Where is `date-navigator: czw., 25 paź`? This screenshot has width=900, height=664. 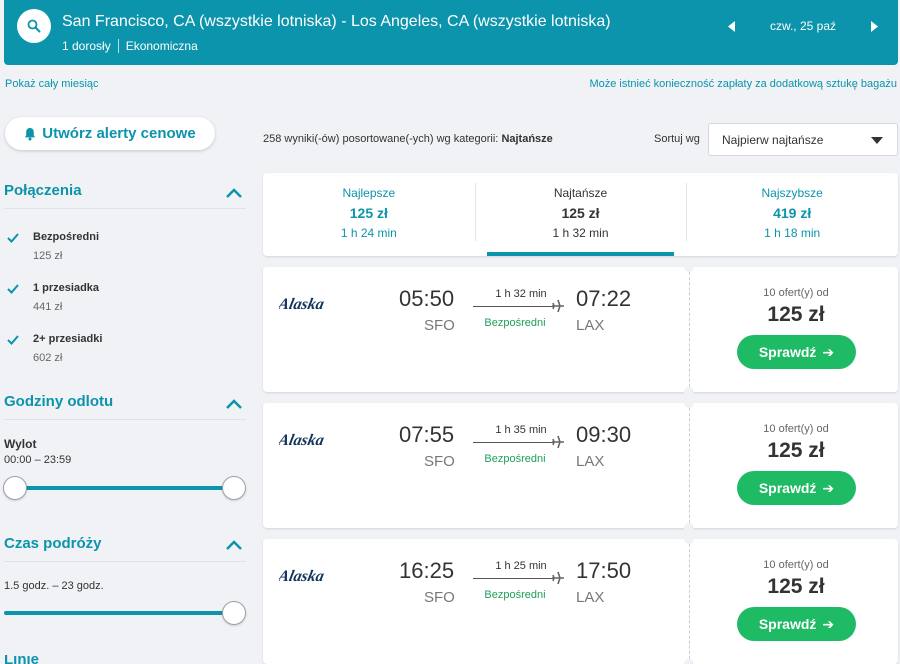 date-navigator: czw., 25 paź is located at coordinates (803, 26).